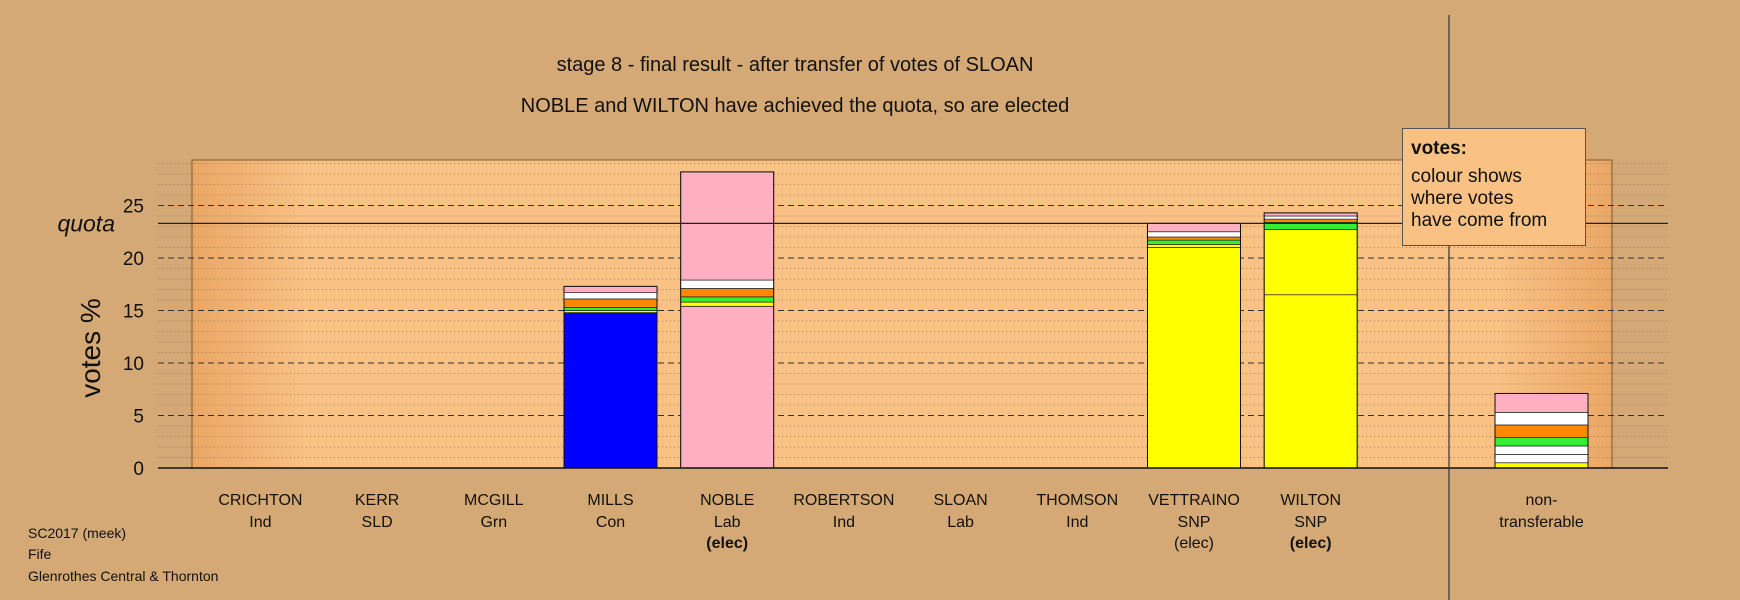 The image size is (1740, 600). I want to click on candidate-name: ROBERTSON, so click(843, 500).